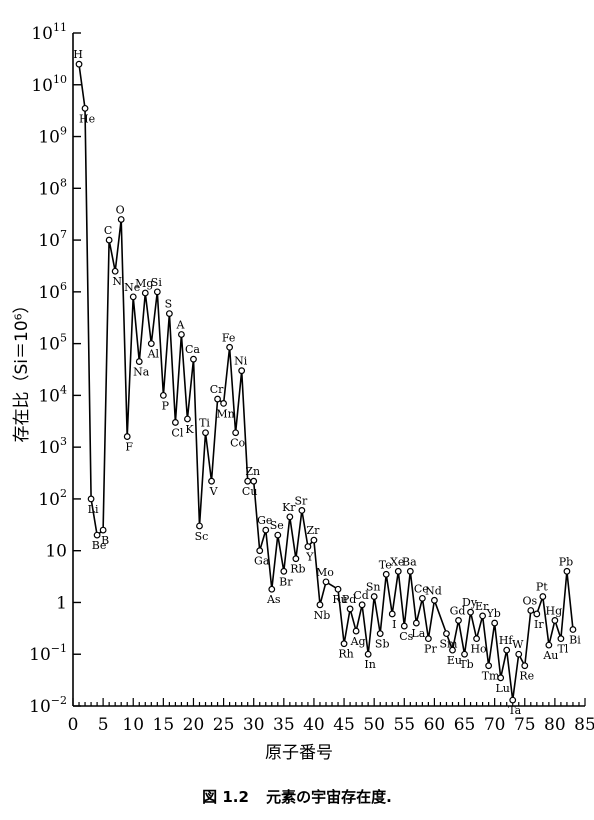  I want to click on element-label: K, so click(189, 429).